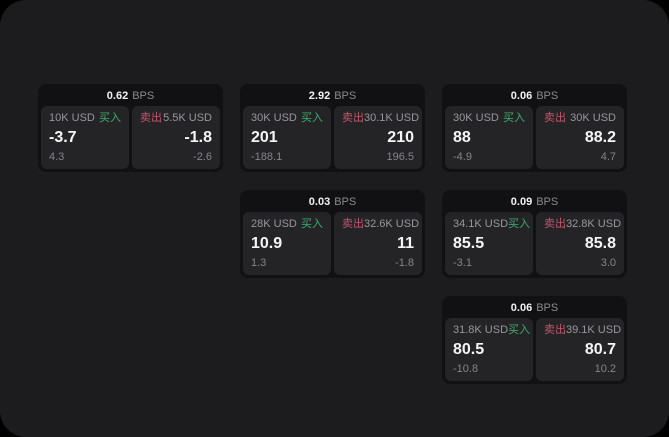 This screenshot has height=437, width=669. Describe the element at coordinates (378, 137) in the screenshot. I see `sell-panel: 卖出 30.1K USD 210 196.5` at that location.